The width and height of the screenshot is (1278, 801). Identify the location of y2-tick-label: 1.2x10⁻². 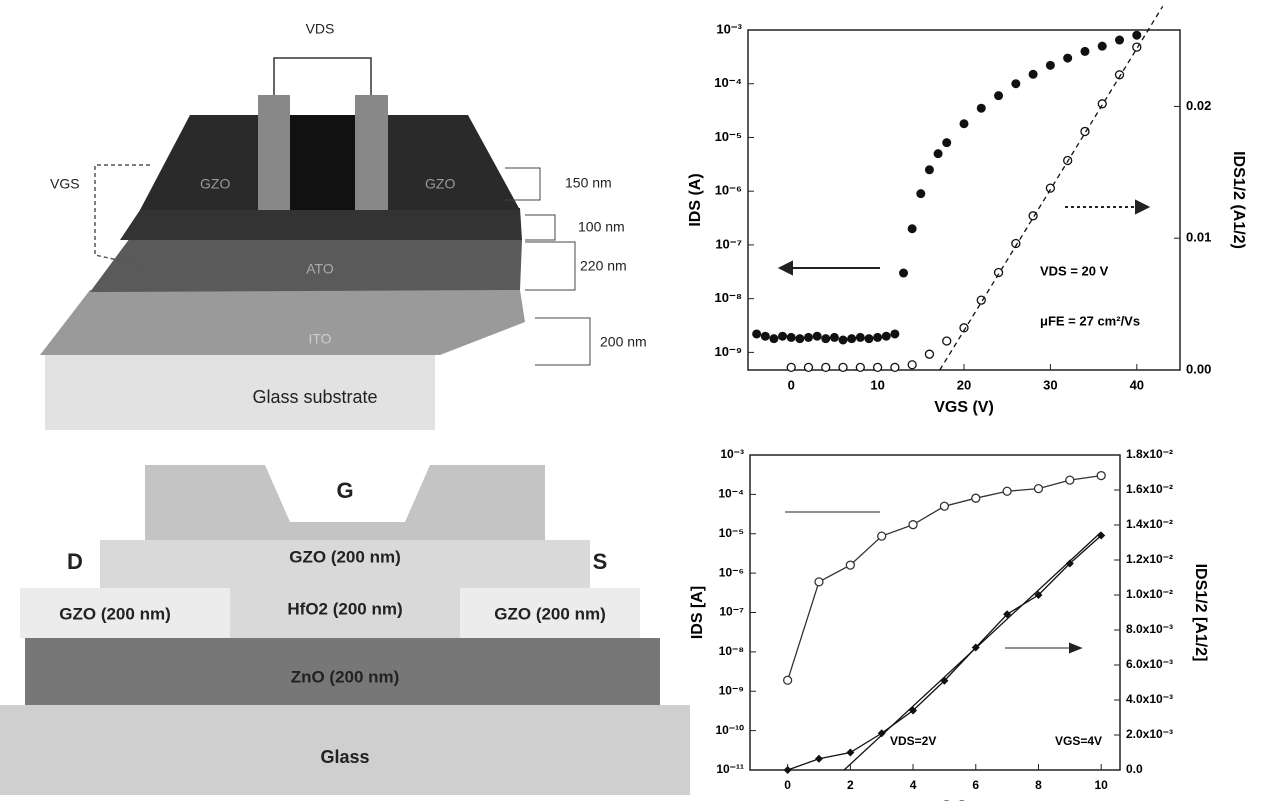
(1149, 559).